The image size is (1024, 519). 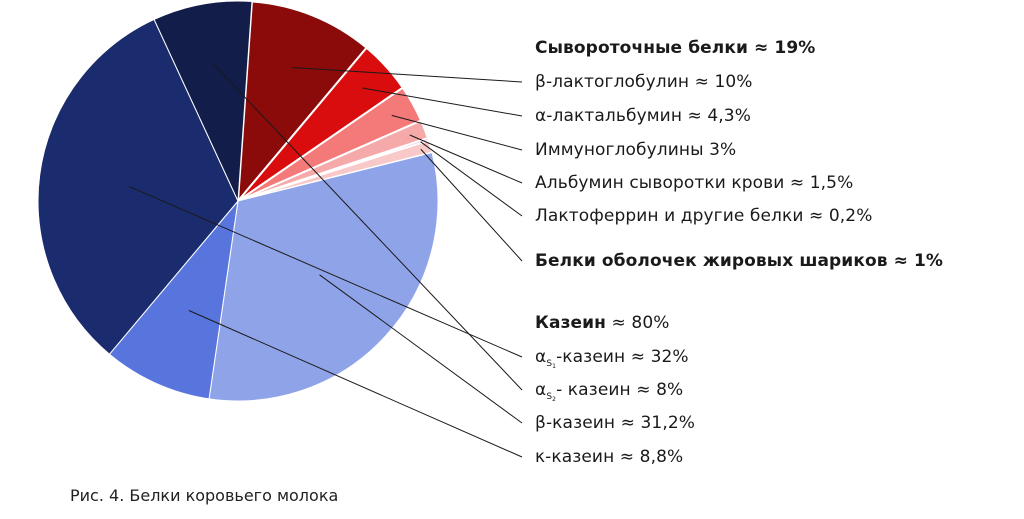 What do you see at coordinates (675, 48) in the screenshot?
I see `whey-proteins-header: Сывороточные белки ≈ 19%` at bounding box center [675, 48].